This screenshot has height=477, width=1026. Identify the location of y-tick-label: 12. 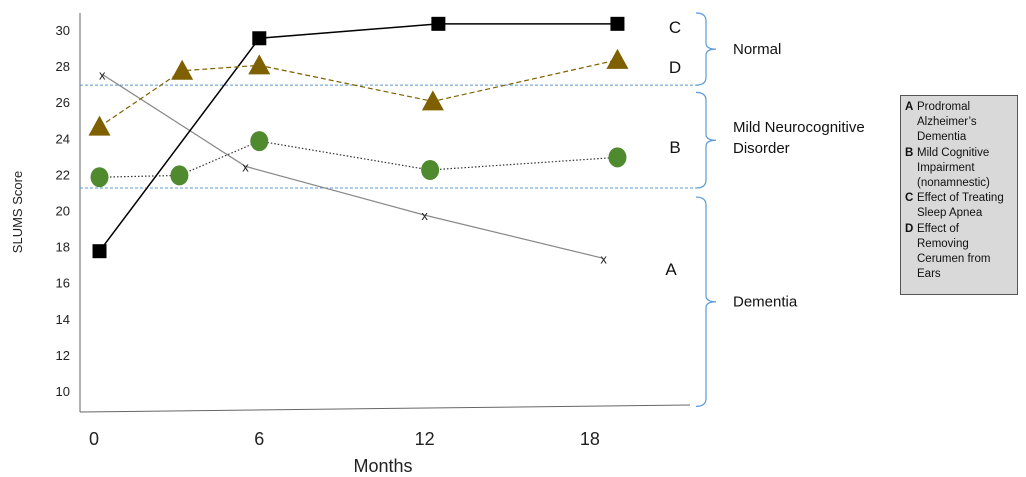
(63, 355).